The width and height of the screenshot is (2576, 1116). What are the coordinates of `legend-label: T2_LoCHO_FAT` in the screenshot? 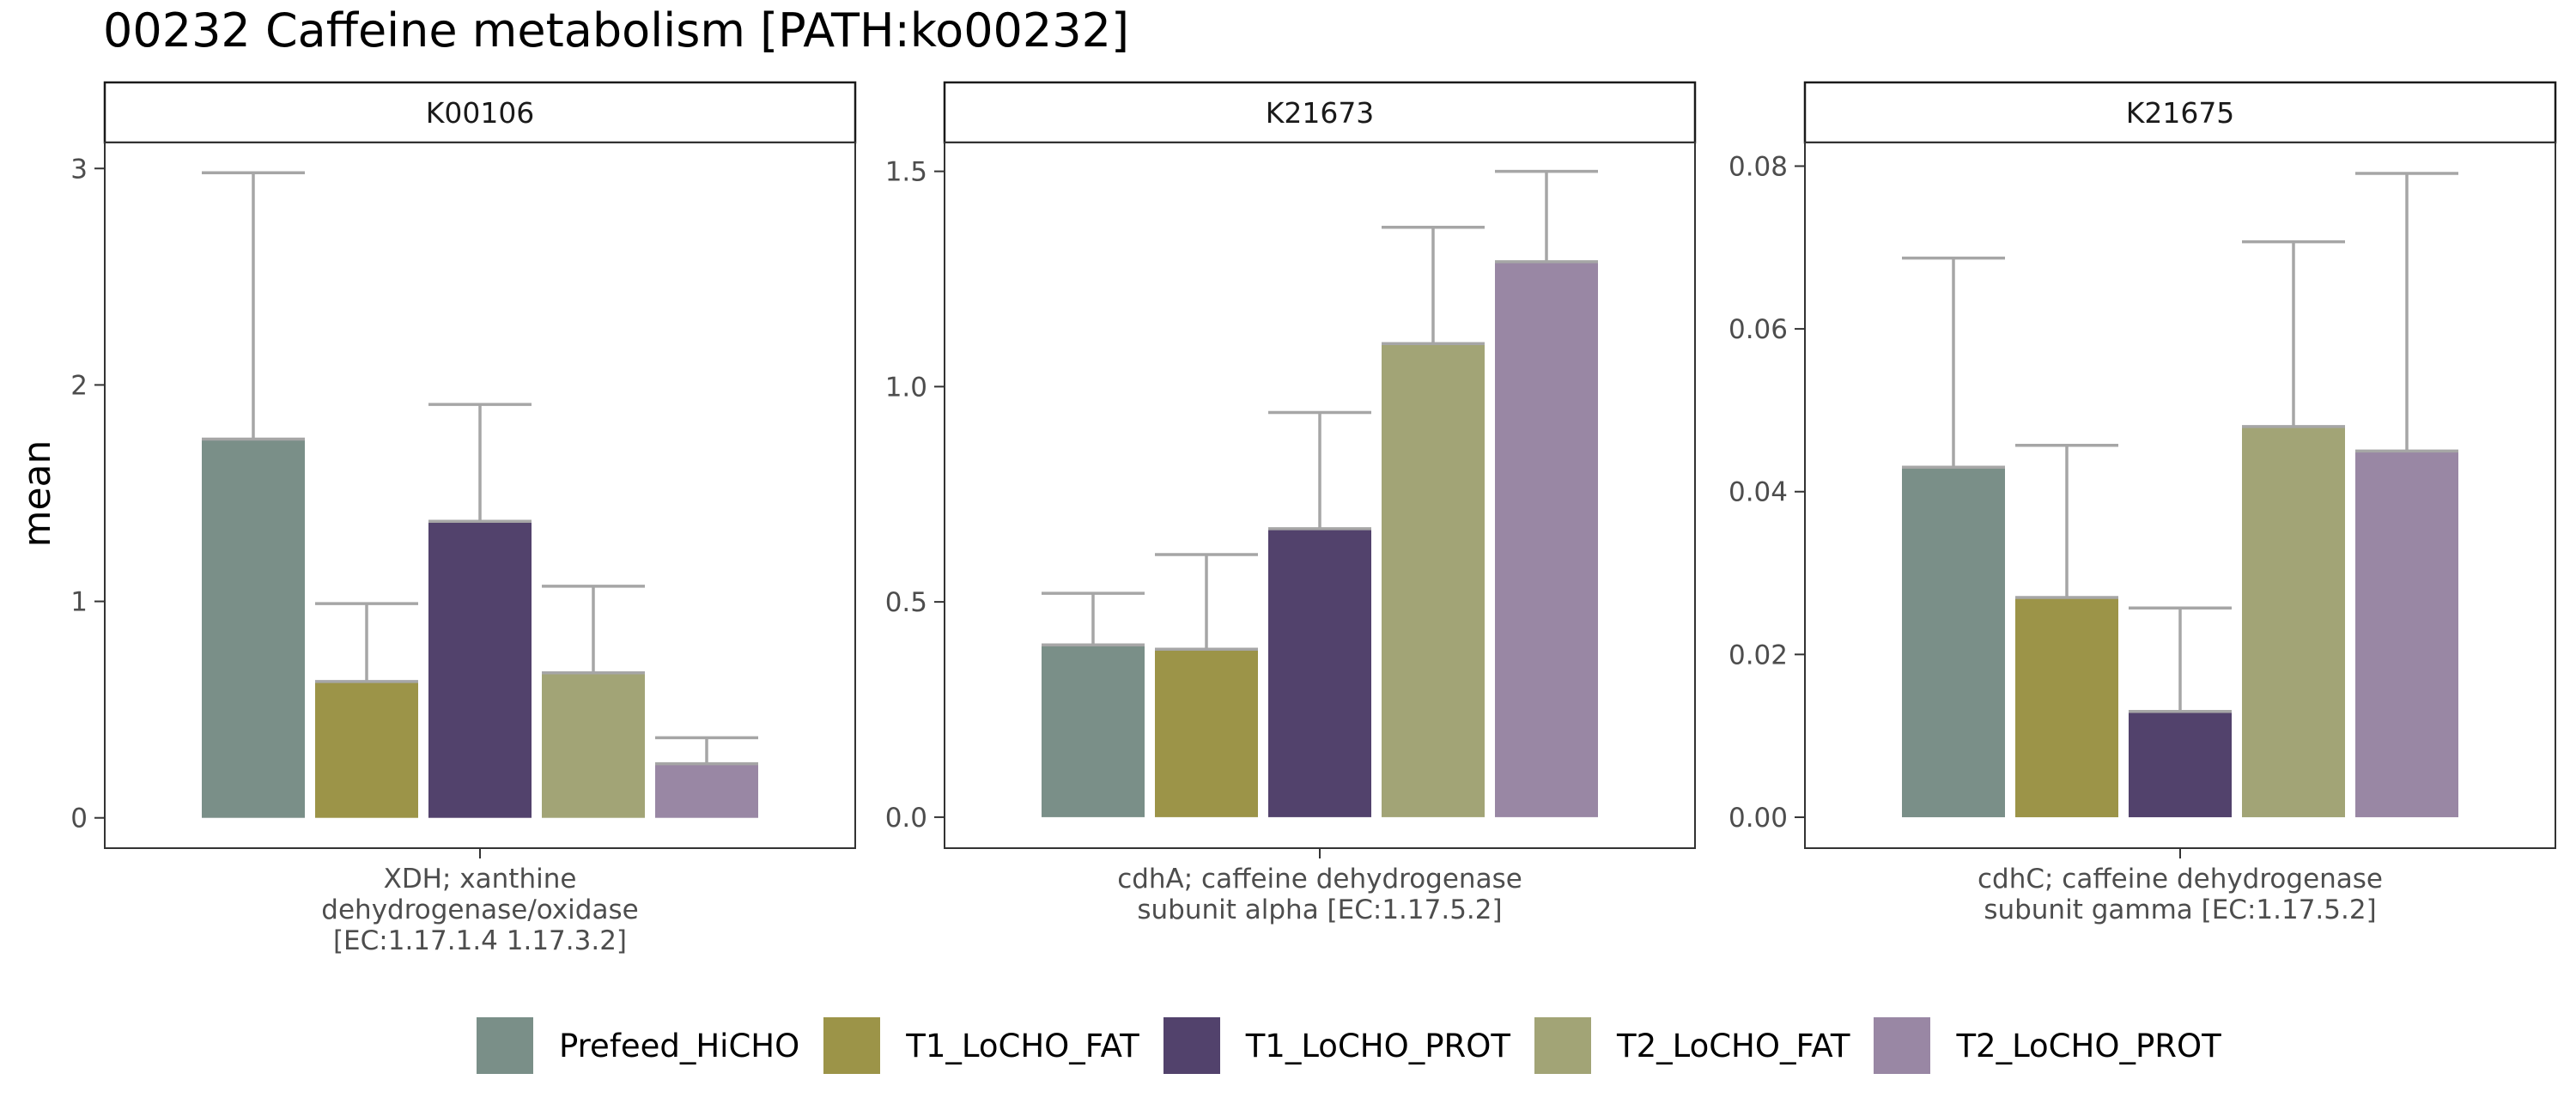 It's located at (1733, 1046).